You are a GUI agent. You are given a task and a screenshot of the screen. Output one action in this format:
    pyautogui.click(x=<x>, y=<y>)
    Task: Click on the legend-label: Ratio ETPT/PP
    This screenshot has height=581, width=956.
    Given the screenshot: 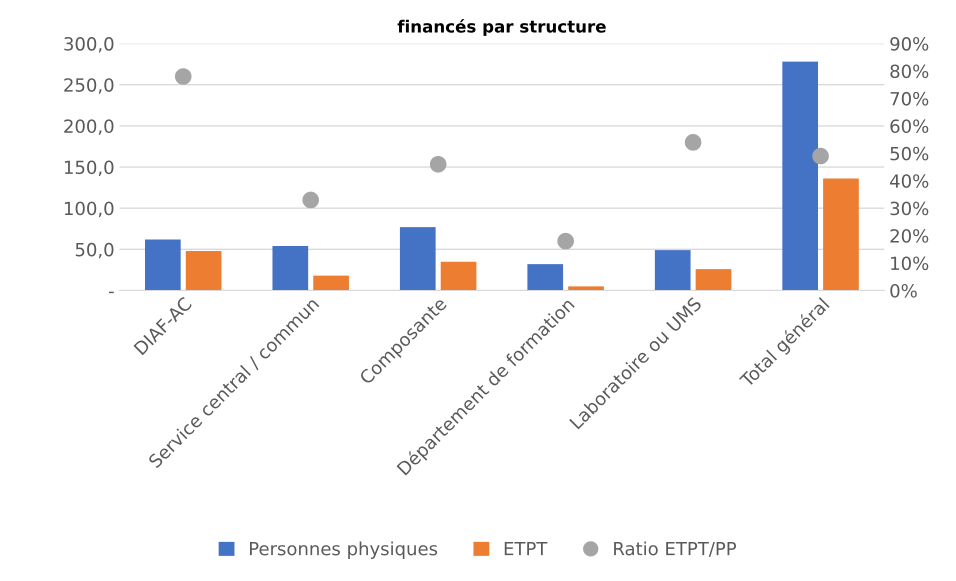 What is the action you would take?
    pyautogui.click(x=675, y=549)
    